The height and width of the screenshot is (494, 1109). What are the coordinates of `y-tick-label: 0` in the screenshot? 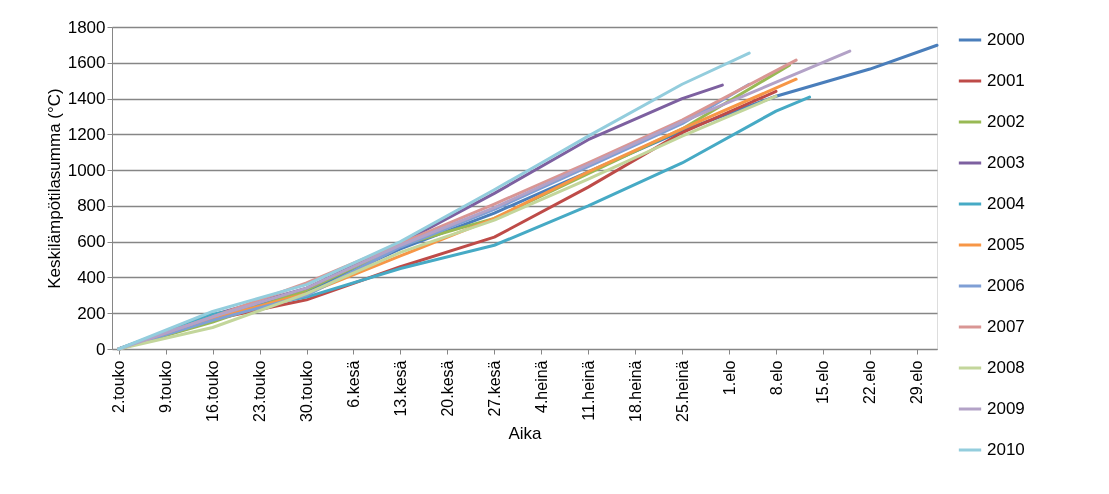 It's located at (101, 349).